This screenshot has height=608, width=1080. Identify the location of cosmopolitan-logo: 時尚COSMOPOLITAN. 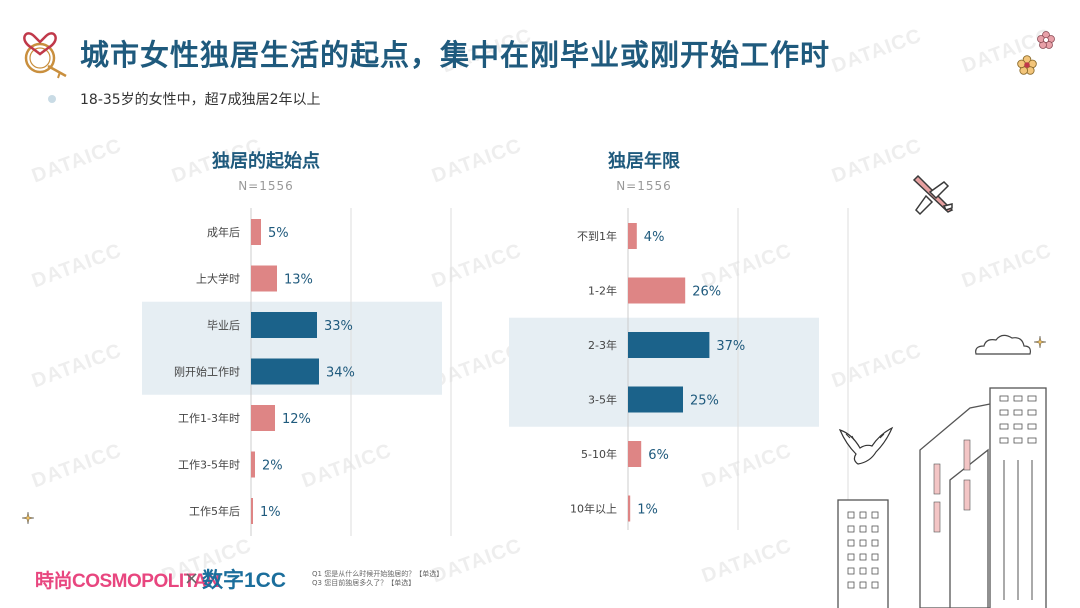
(127, 581).